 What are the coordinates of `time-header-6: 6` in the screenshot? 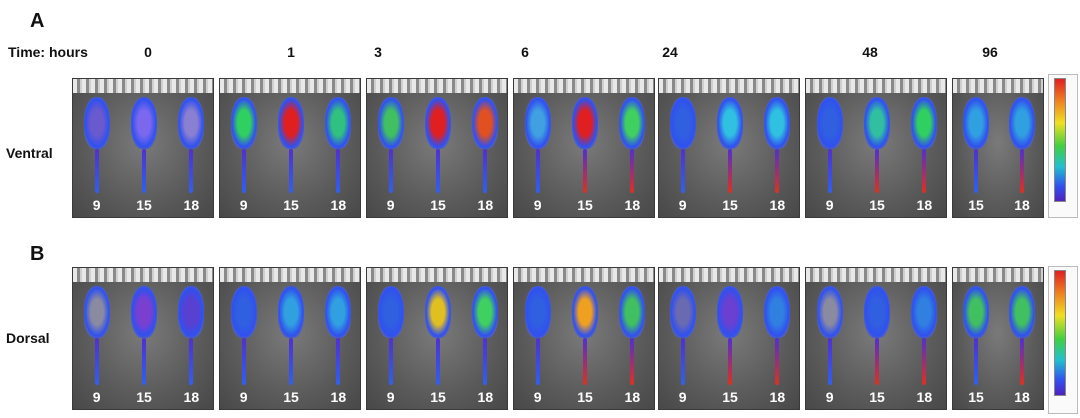 It's located at (525, 52).